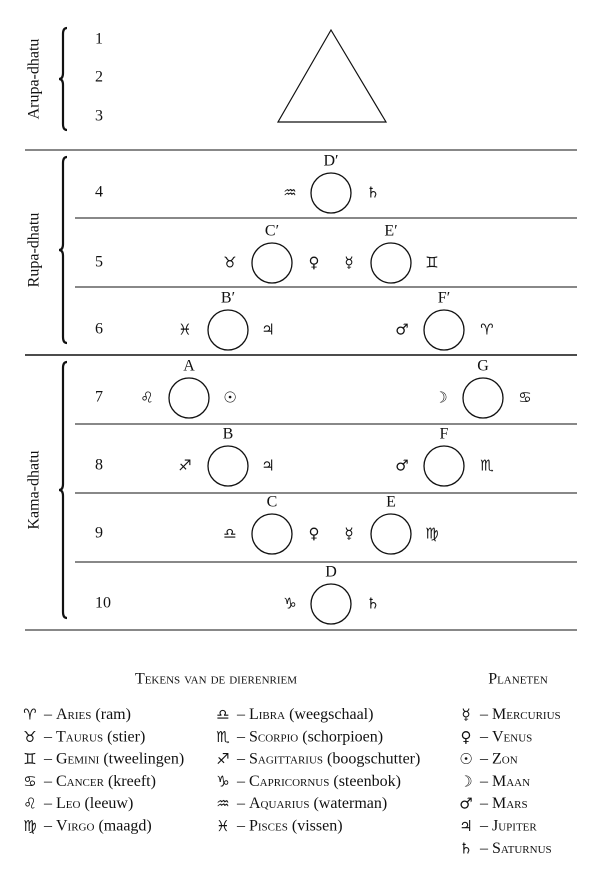  Describe the element at coordinates (342, 736) in the screenshot. I see `legend-note: (schorpioen)` at that location.